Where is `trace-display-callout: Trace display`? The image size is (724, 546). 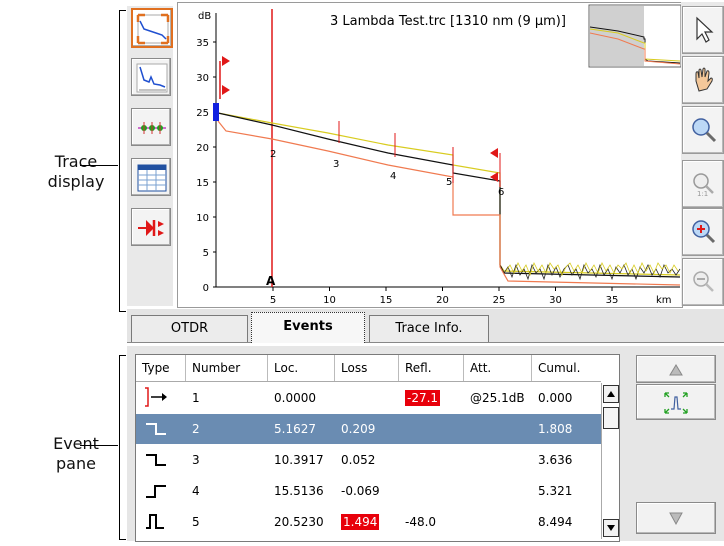 trace-display-callout: Trace display is located at coordinates (76, 172).